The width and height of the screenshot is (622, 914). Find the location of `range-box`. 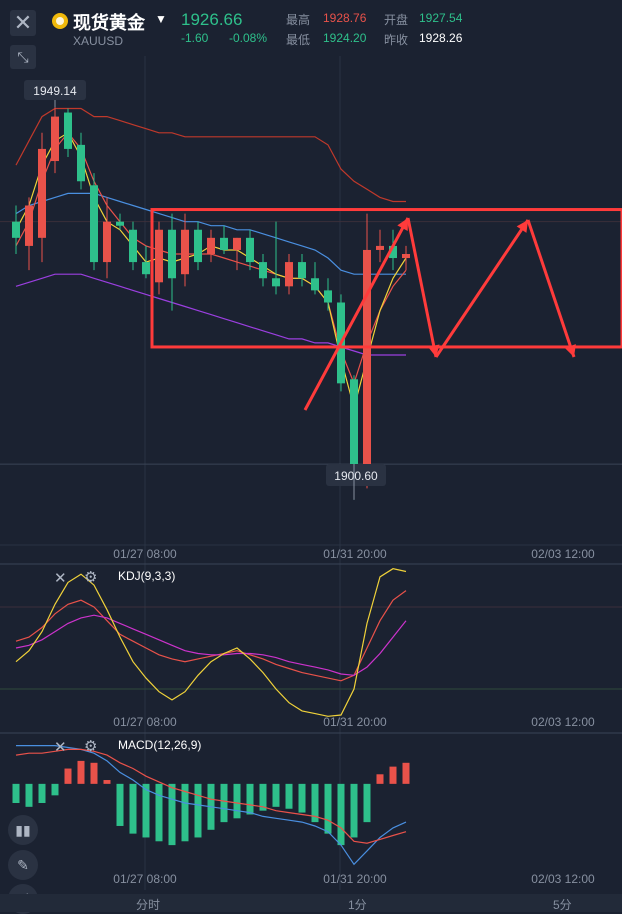

range-box is located at coordinates (386, 278).